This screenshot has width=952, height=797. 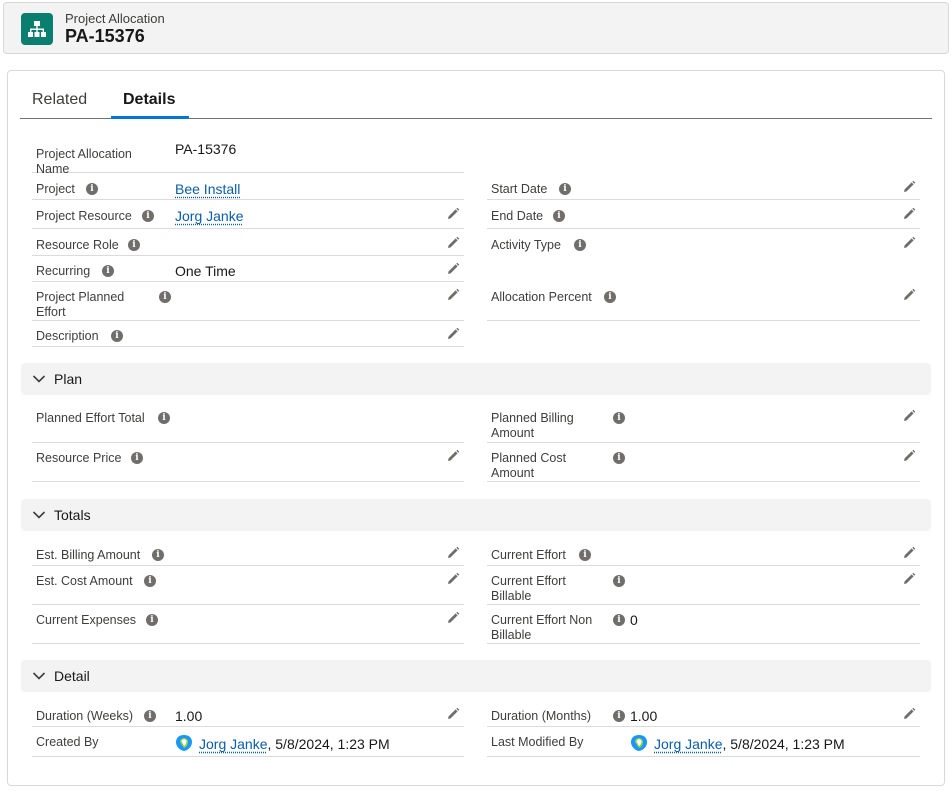 I want to click on field-current-effort: Current Effort i, so click(x=703, y=553).